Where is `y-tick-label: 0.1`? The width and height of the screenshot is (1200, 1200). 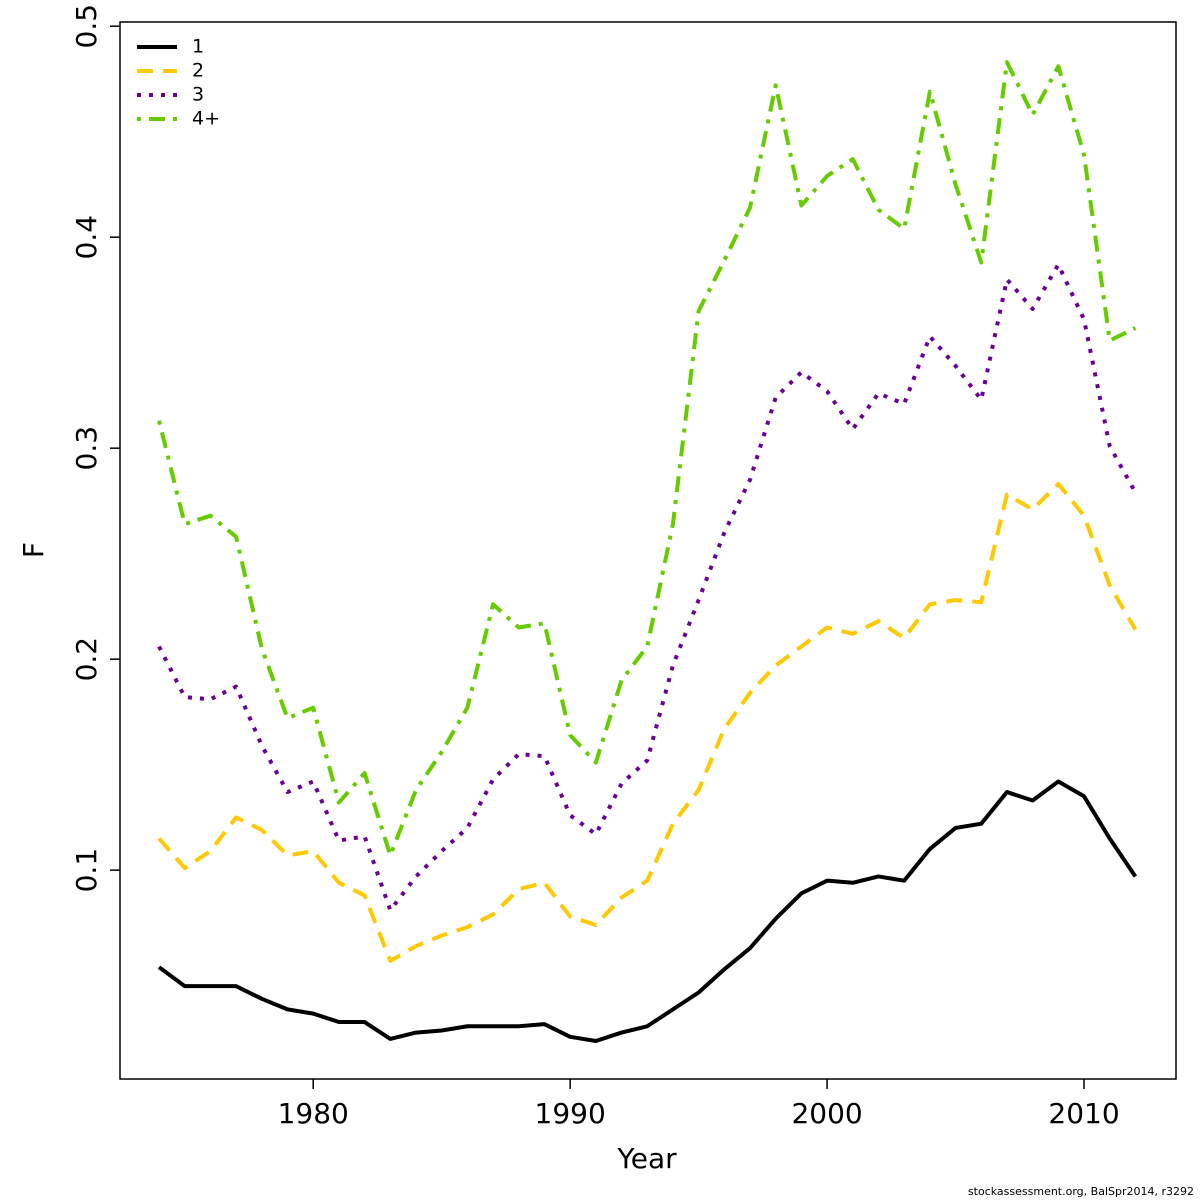
y-tick-label: 0.1 is located at coordinates (86, 870).